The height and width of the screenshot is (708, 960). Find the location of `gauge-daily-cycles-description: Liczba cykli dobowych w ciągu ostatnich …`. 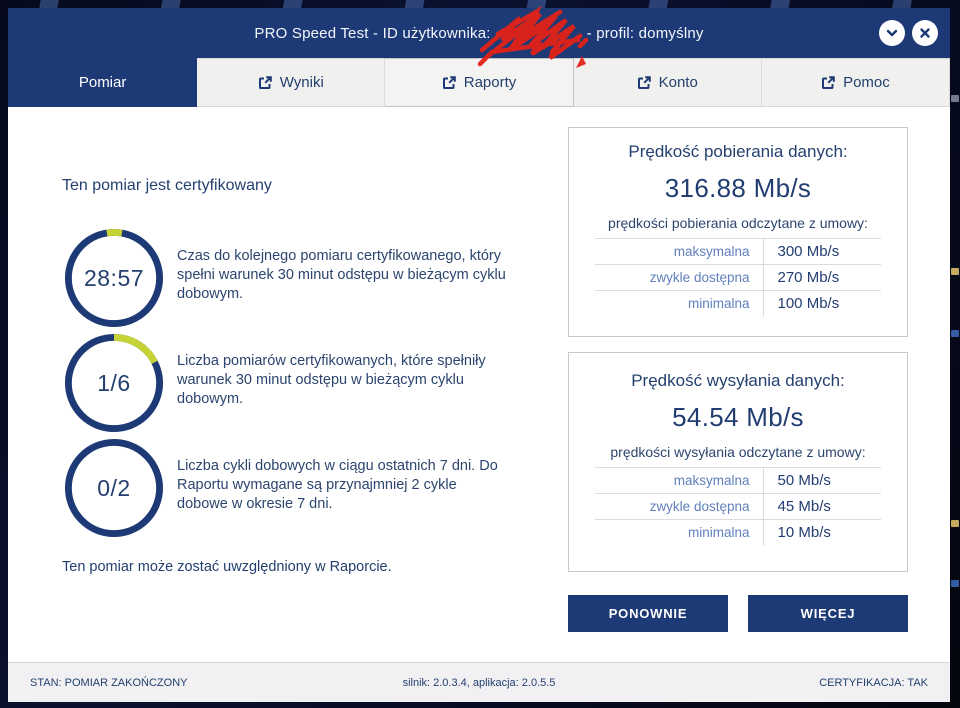

gauge-daily-cycles-description: Liczba cykli dobowych w ciągu ostatnich … is located at coordinates (337, 485).